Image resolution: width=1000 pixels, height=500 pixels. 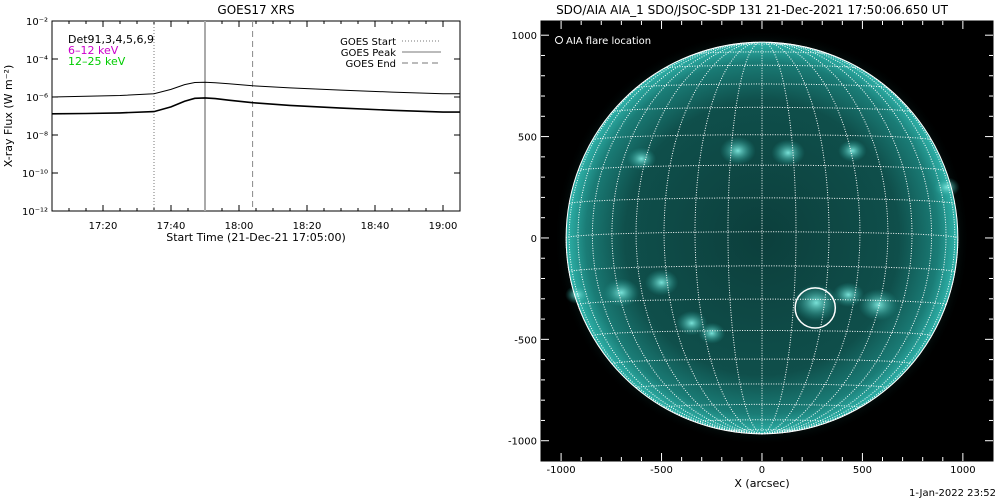 What do you see at coordinates (111, 39) in the screenshot?
I see `detector-label: Det91,3,4,5,6,9` at bounding box center [111, 39].